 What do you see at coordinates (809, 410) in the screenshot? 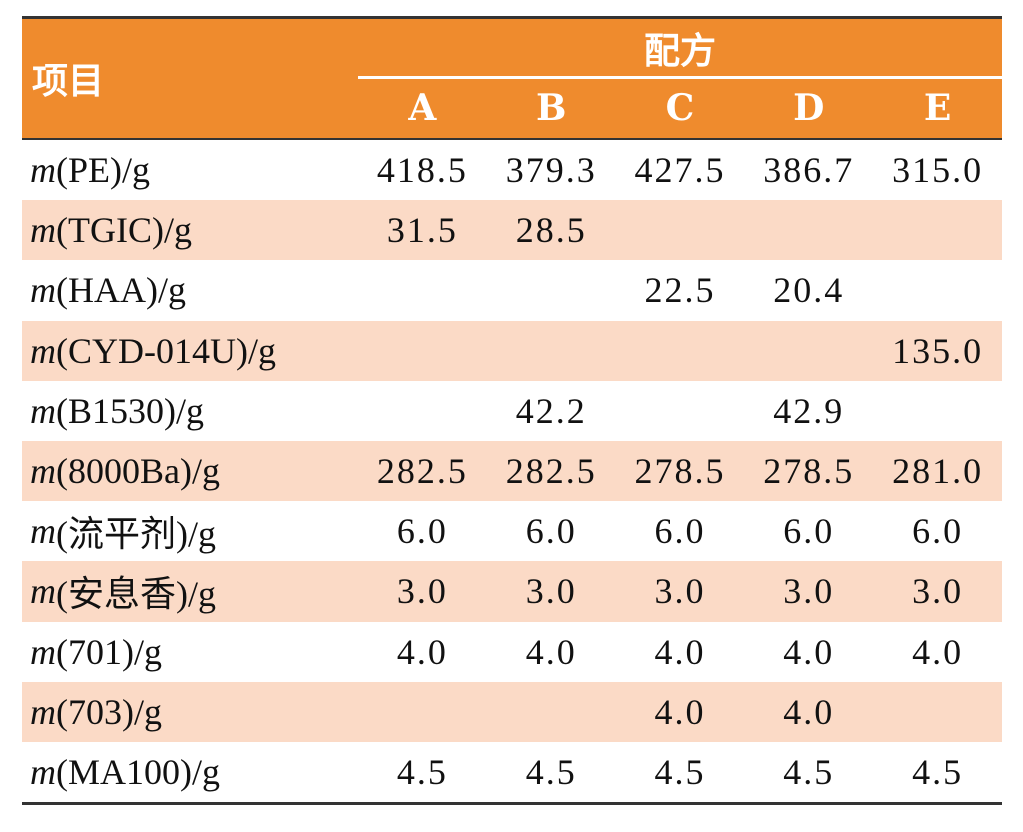
I see `value-cell: 42.9` at bounding box center [809, 410].